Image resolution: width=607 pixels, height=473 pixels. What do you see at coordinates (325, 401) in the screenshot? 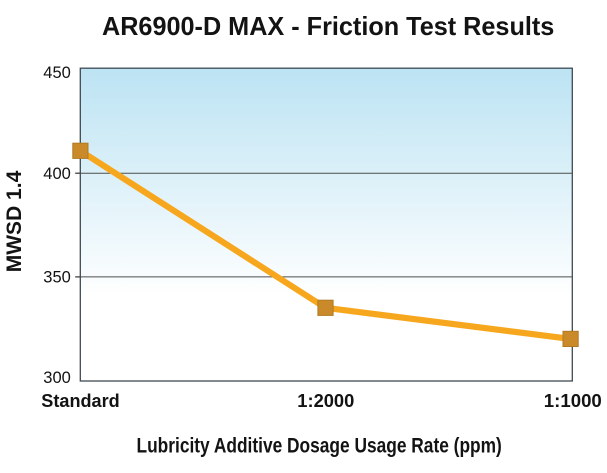
I see `svg-text: 1:2000` at bounding box center [325, 401].